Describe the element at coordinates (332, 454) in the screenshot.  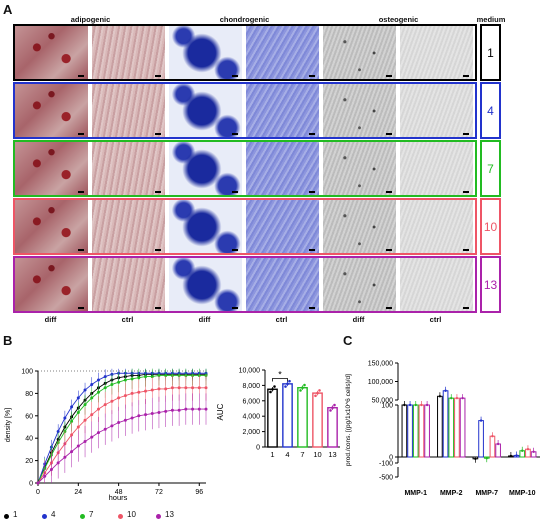
I see `auc-x-tick-label: 13` at that location.